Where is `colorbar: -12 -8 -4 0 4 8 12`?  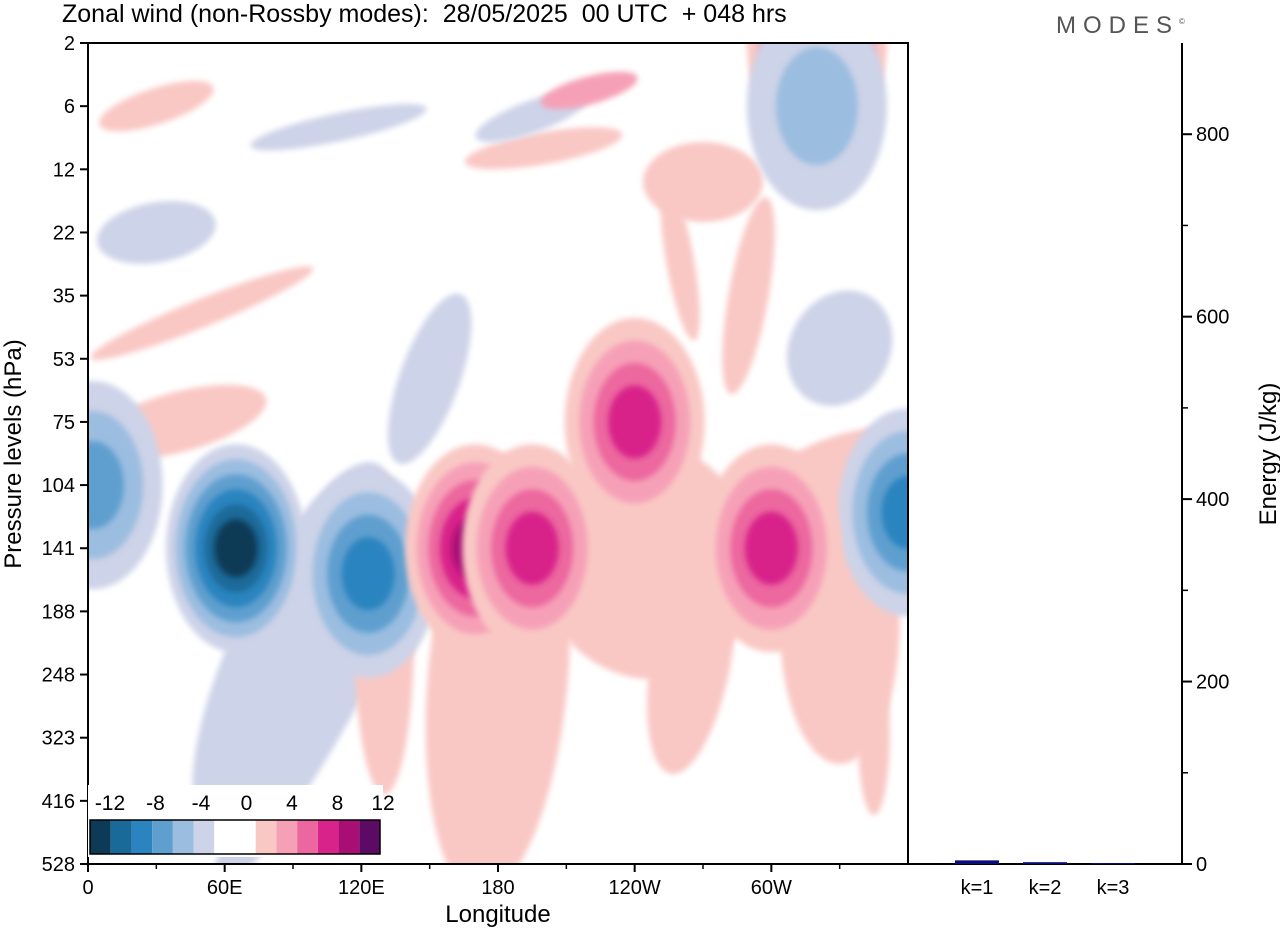
colorbar: -12 -8 -4 0 4 8 12 is located at coordinates (241, 821).